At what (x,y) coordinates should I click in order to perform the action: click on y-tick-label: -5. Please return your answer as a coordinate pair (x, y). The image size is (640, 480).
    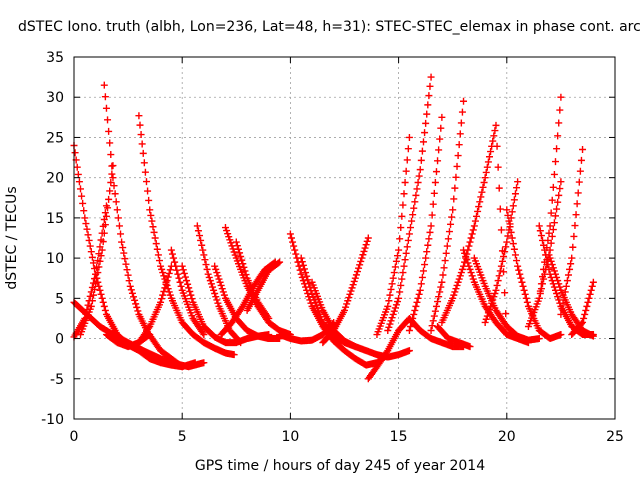
    Looking at the image, I should click on (57, 380).